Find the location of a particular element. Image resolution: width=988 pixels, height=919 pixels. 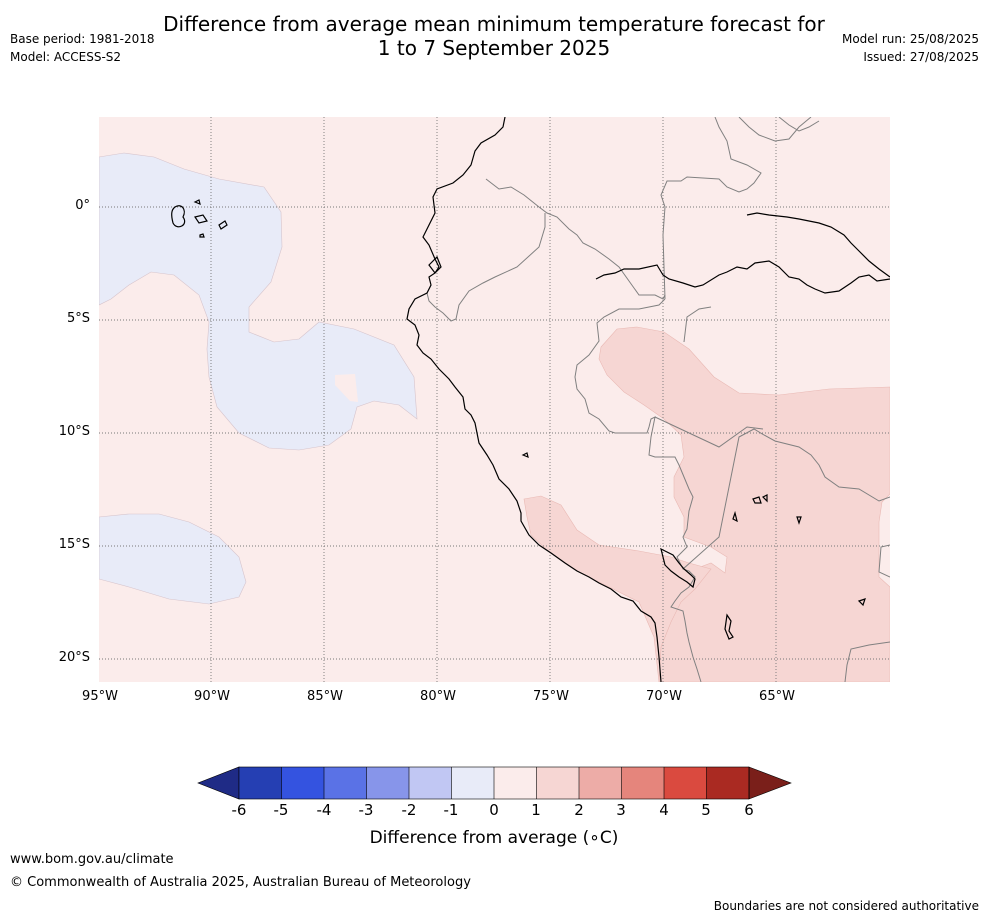

model-name: Model: ACCESS-S2 is located at coordinates (66, 57).